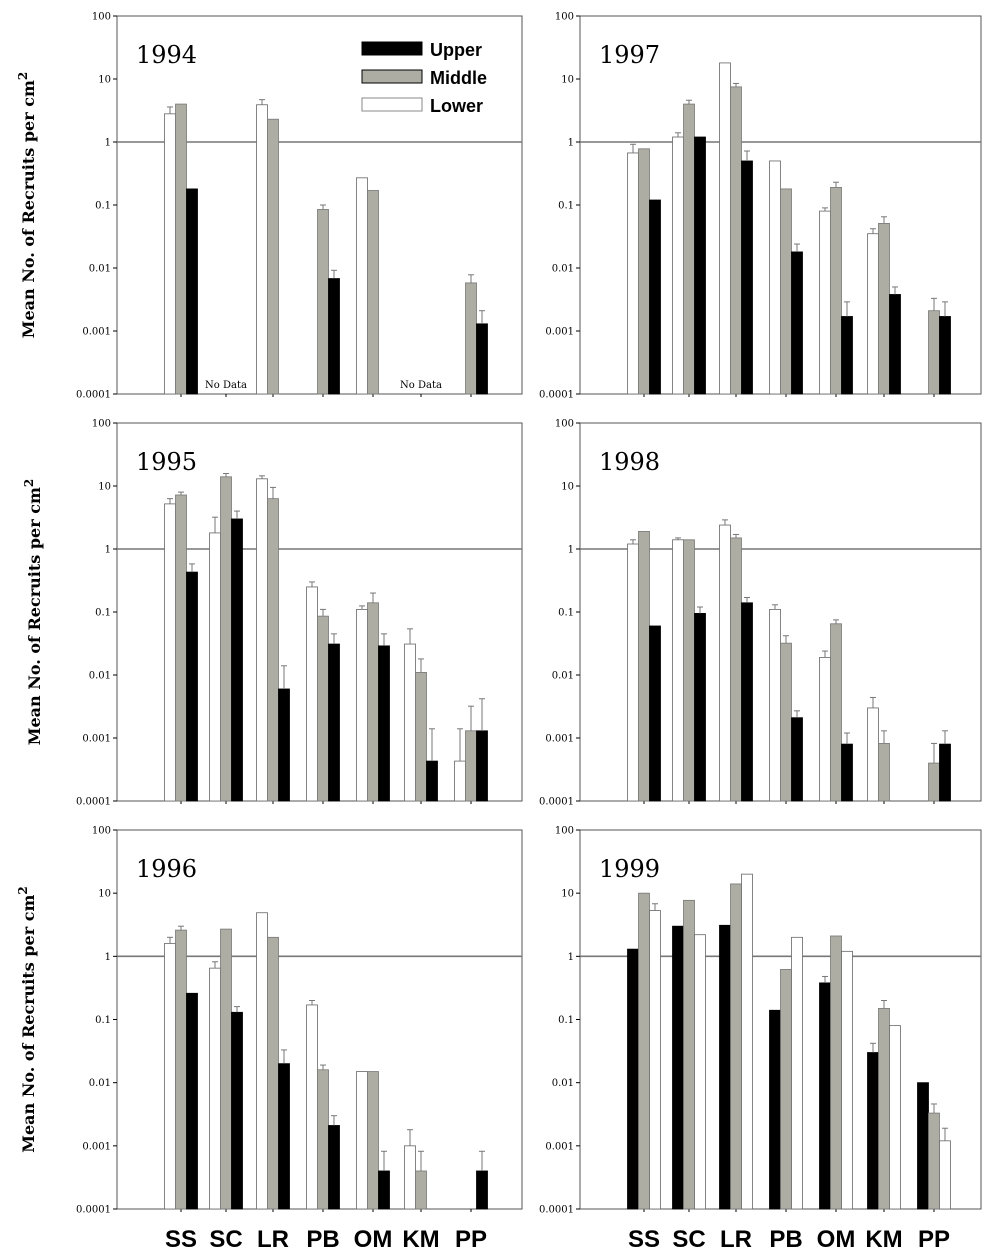 The width and height of the screenshot is (985, 1254). Describe the element at coordinates (226, 385) in the screenshot. I see `no-data-label: No Data` at that location.